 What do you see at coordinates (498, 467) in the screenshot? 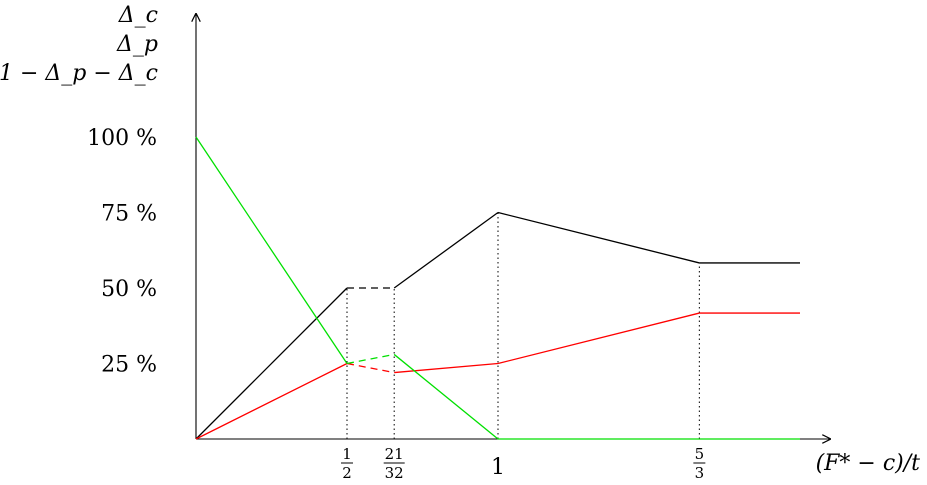
I see `x-tick-label: 1` at bounding box center [498, 467].